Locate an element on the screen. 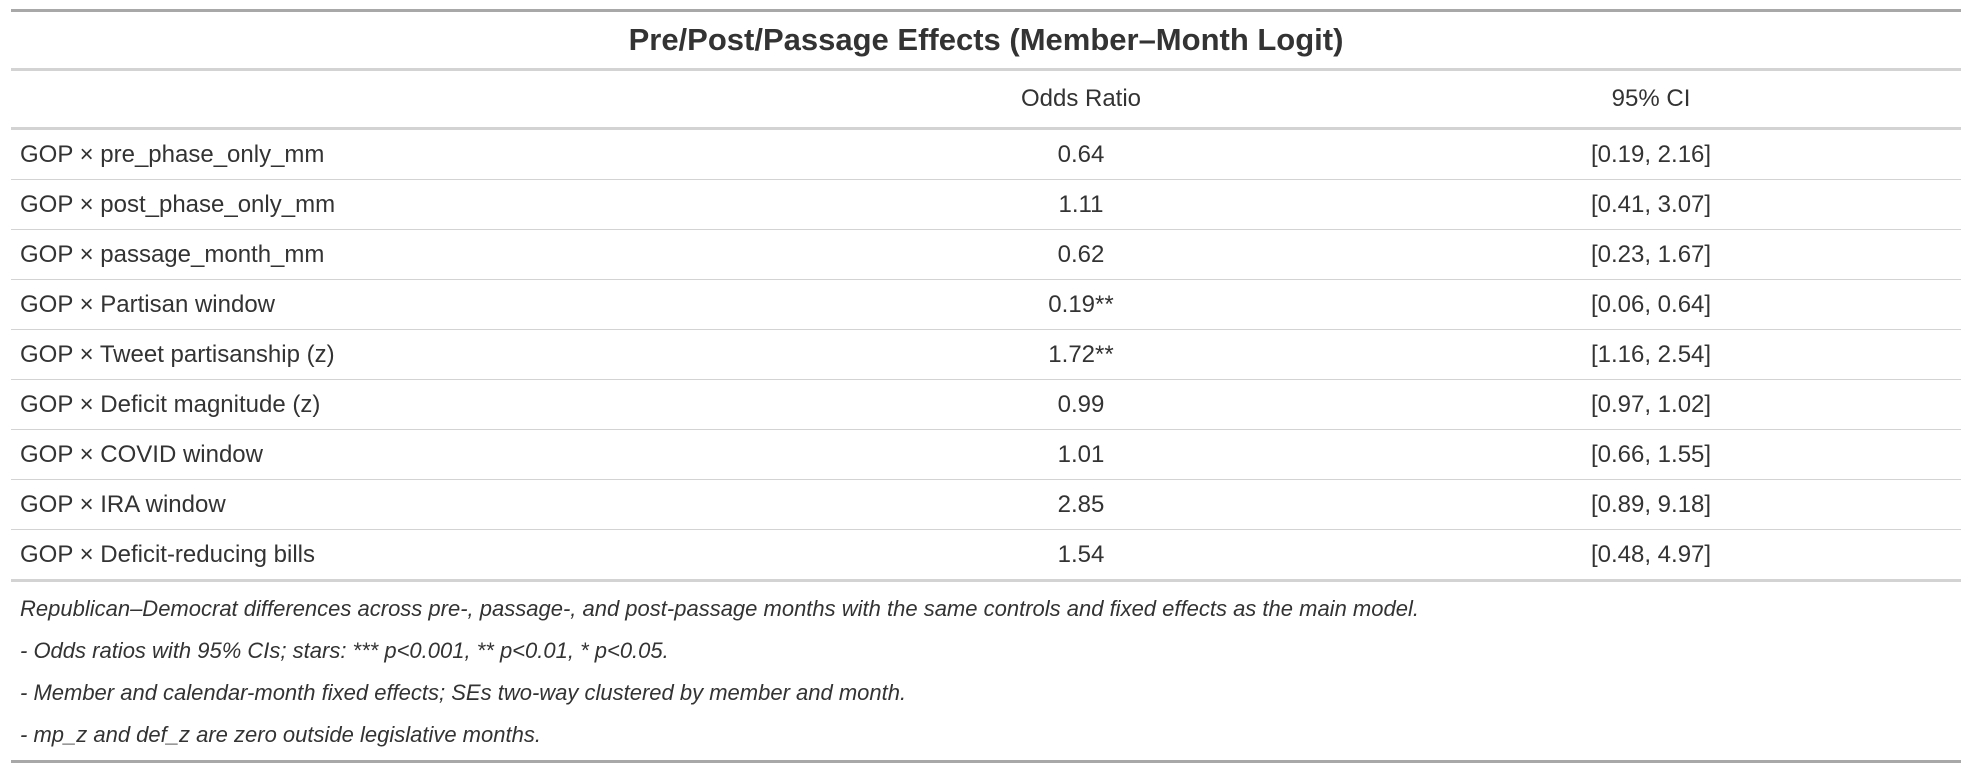 This screenshot has width=1972, height=763. row-odds-ratio: 0.99 is located at coordinates (1081, 404).